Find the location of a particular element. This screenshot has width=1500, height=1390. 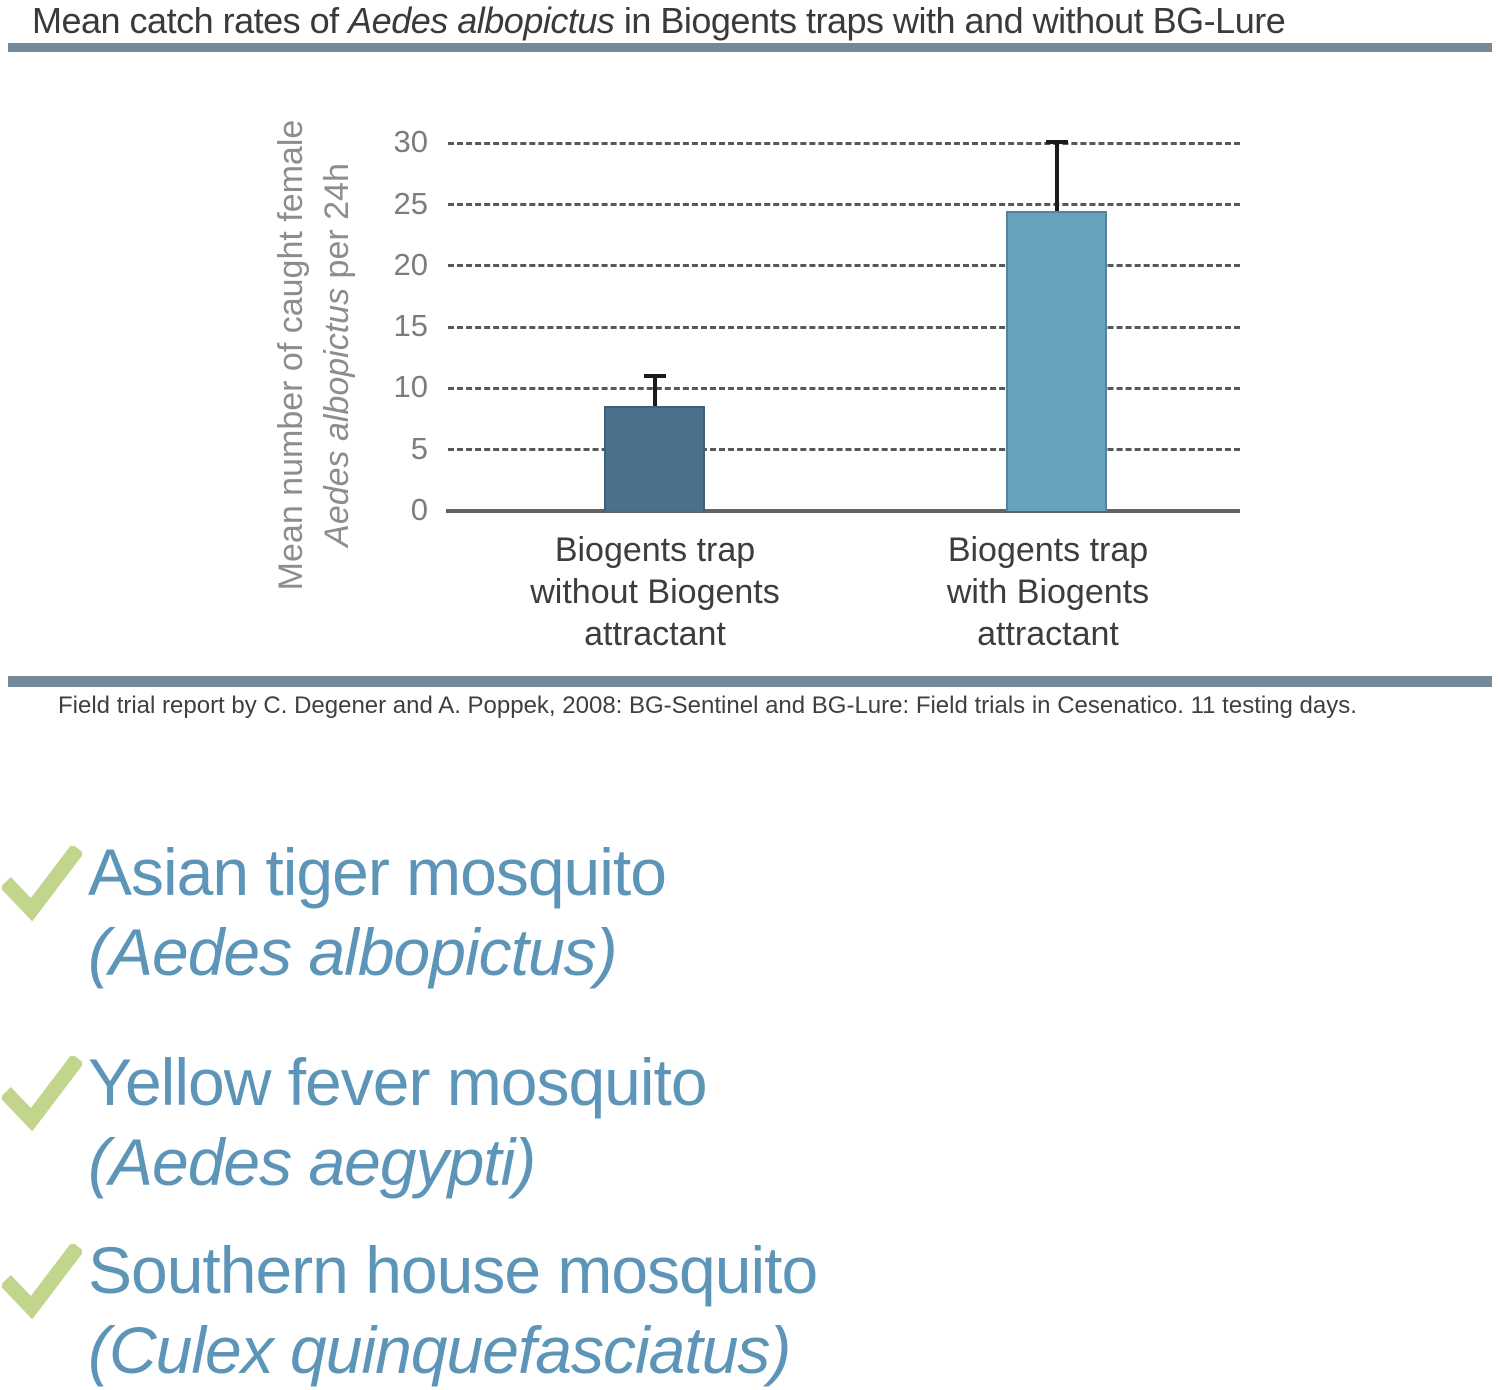

list-item: Asian tiger mosquito (Aedes albopictus) is located at coordinates (334, 912).